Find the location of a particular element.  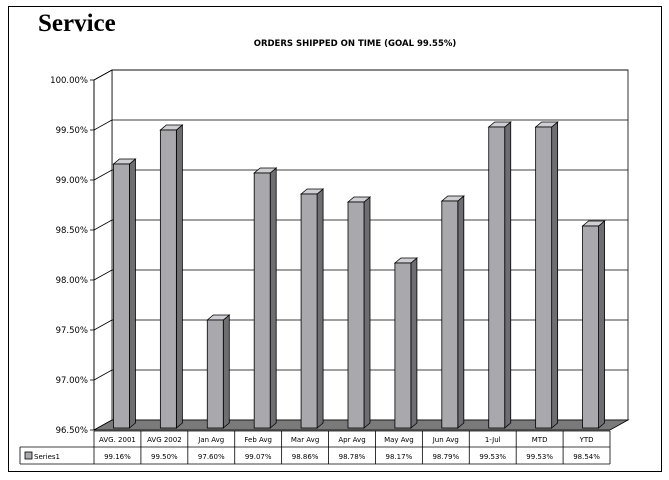

data-label: 98.78% is located at coordinates (352, 457).